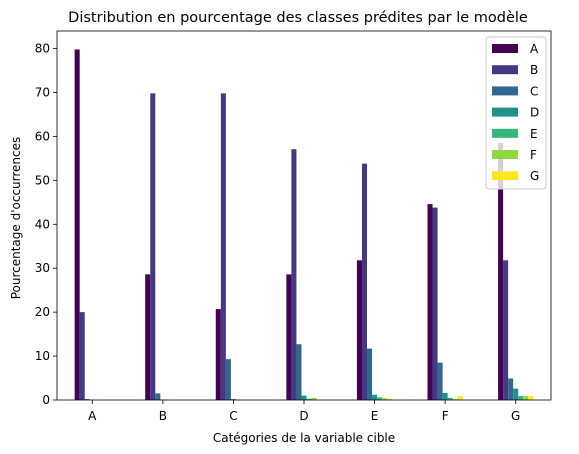  What do you see at coordinates (534, 176) in the screenshot?
I see `legend-label-G: G` at bounding box center [534, 176].